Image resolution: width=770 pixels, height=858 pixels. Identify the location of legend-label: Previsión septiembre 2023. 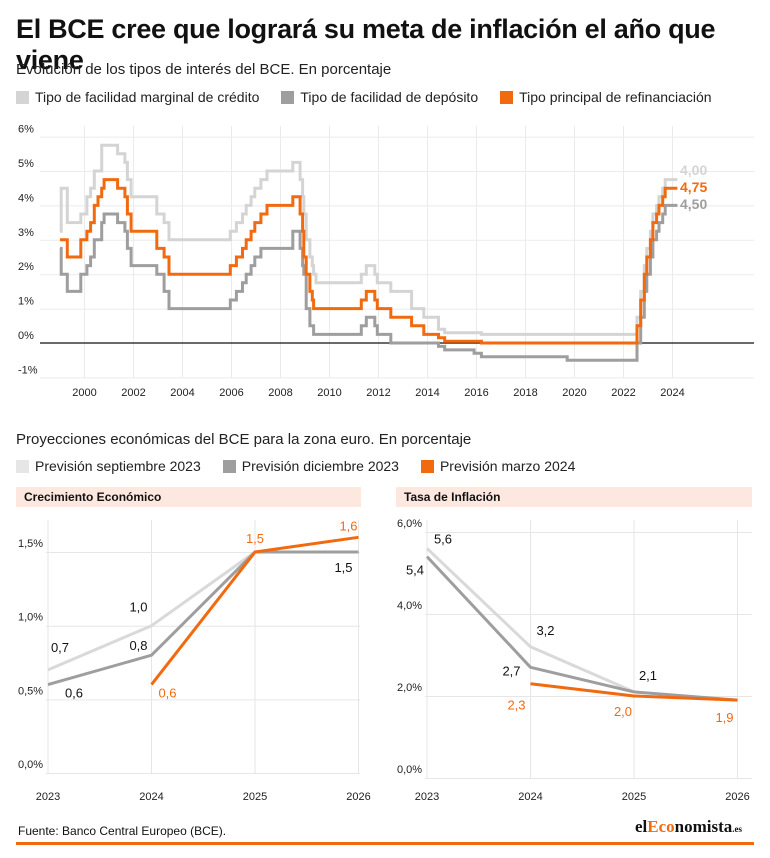
(118, 466).